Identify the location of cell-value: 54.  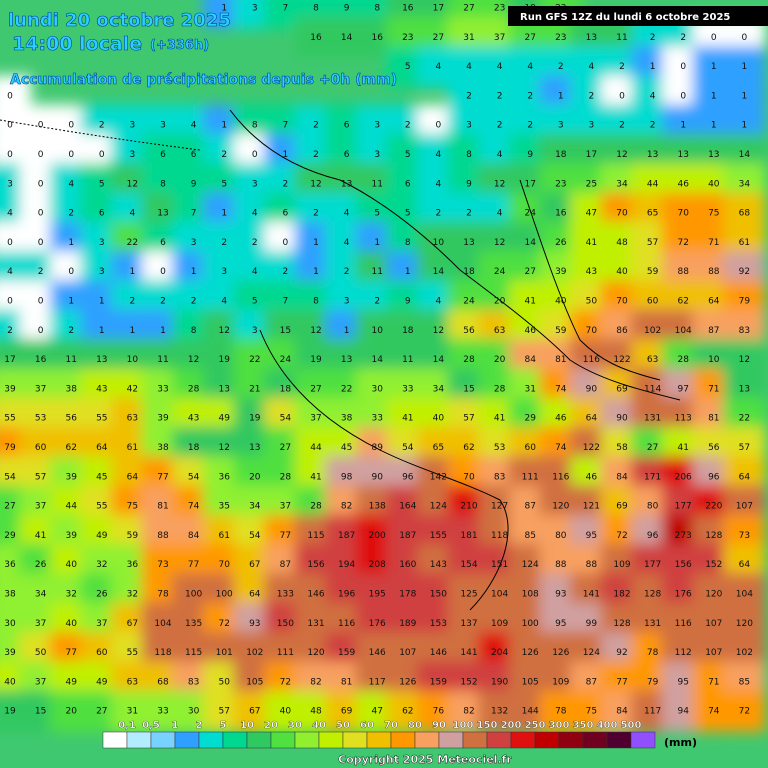
(194, 477).